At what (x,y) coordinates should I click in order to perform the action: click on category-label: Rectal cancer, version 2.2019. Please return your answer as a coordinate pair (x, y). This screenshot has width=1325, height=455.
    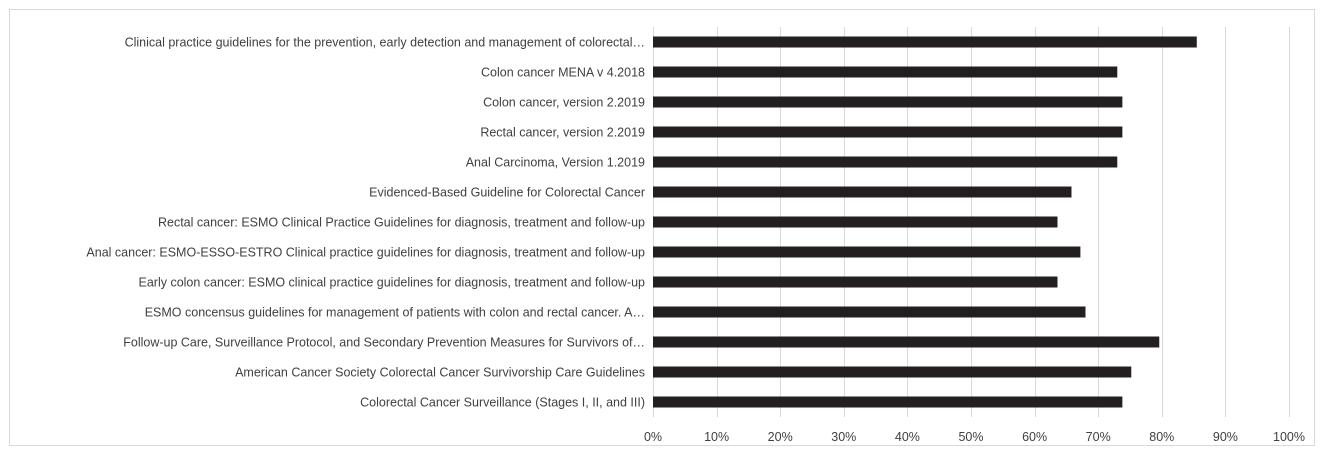
    Looking at the image, I should click on (562, 133).